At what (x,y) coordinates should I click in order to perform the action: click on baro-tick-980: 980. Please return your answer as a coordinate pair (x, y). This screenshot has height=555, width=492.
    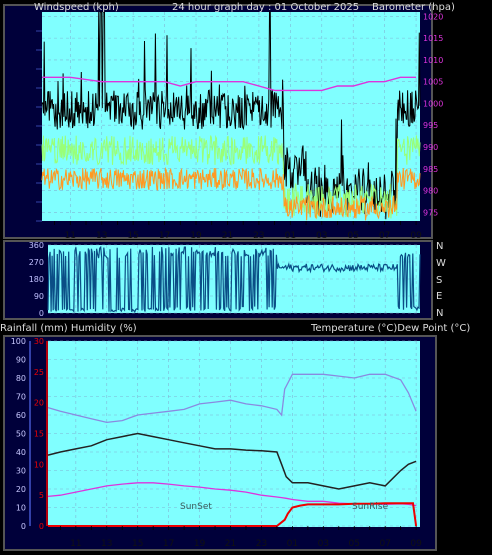
    Looking at the image, I should click on (430, 191).